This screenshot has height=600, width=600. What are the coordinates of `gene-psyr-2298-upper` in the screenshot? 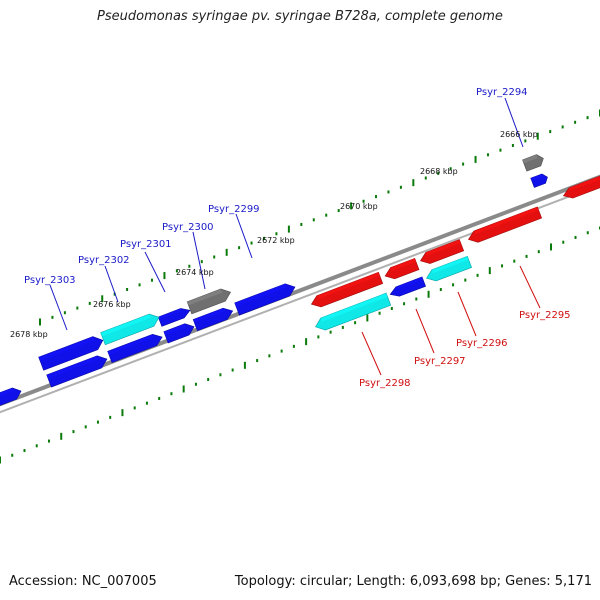 It's located at (346, 290).